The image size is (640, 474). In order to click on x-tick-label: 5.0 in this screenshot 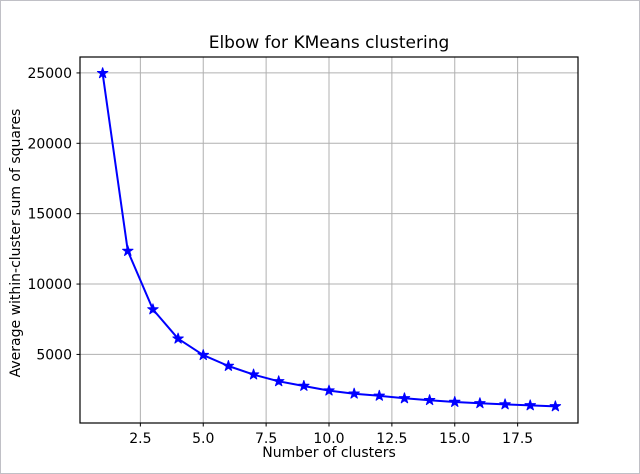, I will do `click(203, 439)`.